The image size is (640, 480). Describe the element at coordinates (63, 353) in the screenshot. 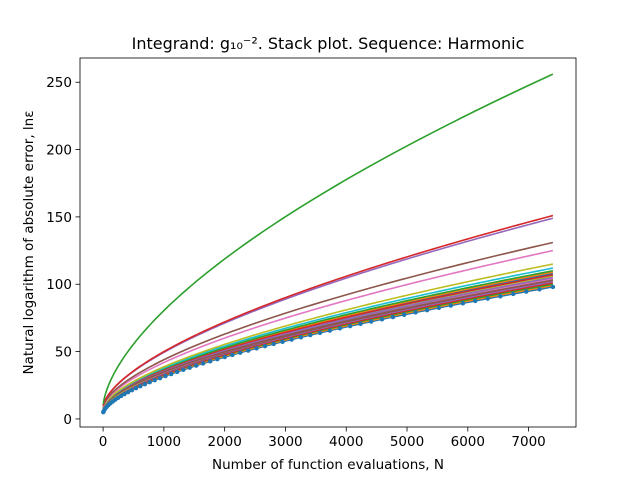

I see `y-tick-label: 50` at that location.